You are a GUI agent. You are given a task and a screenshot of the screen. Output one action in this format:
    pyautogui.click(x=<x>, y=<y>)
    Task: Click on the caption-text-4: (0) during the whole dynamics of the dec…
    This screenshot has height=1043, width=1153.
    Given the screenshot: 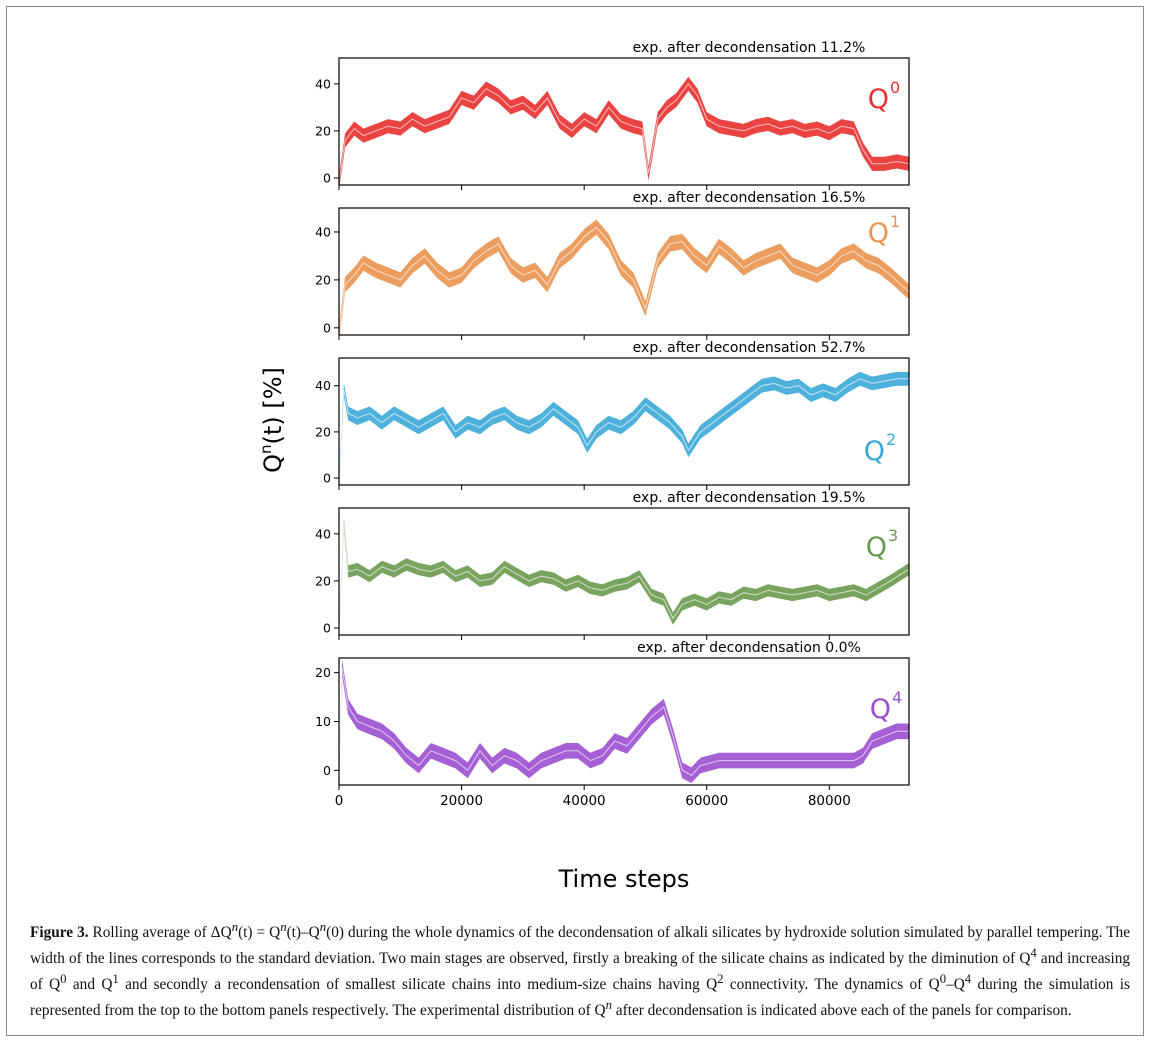 What is the action you would take?
    pyautogui.click(x=580, y=946)
    